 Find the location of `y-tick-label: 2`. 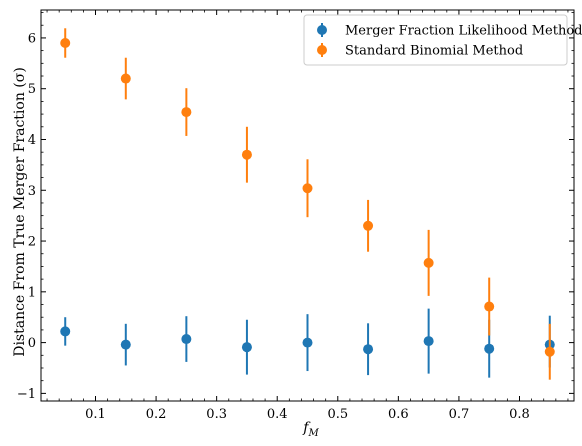

y-tick-label: 2 is located at coordinates (32, 242).